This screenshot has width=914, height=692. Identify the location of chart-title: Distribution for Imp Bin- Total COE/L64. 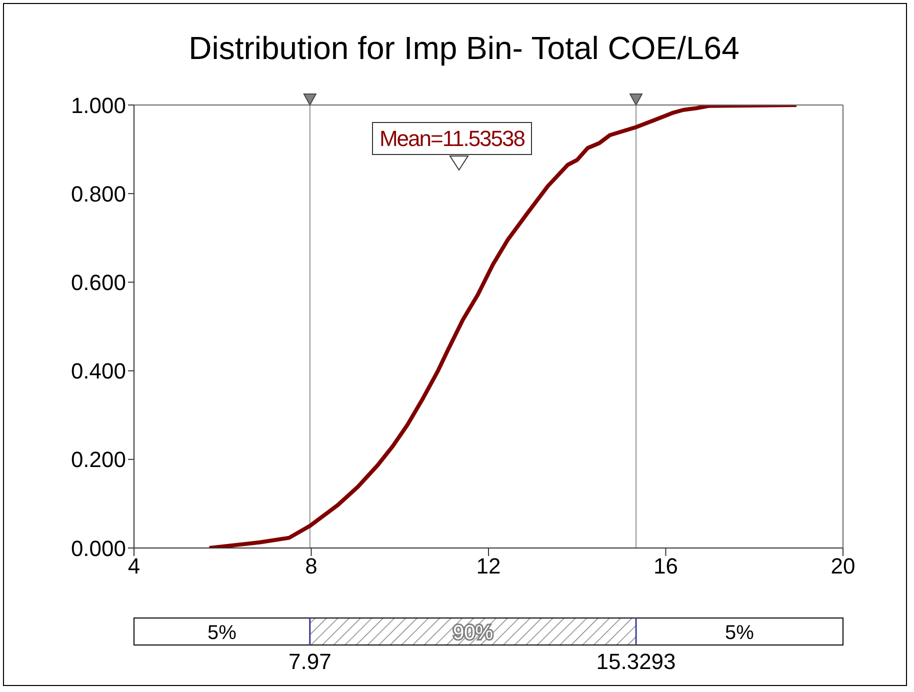
(464, 48).